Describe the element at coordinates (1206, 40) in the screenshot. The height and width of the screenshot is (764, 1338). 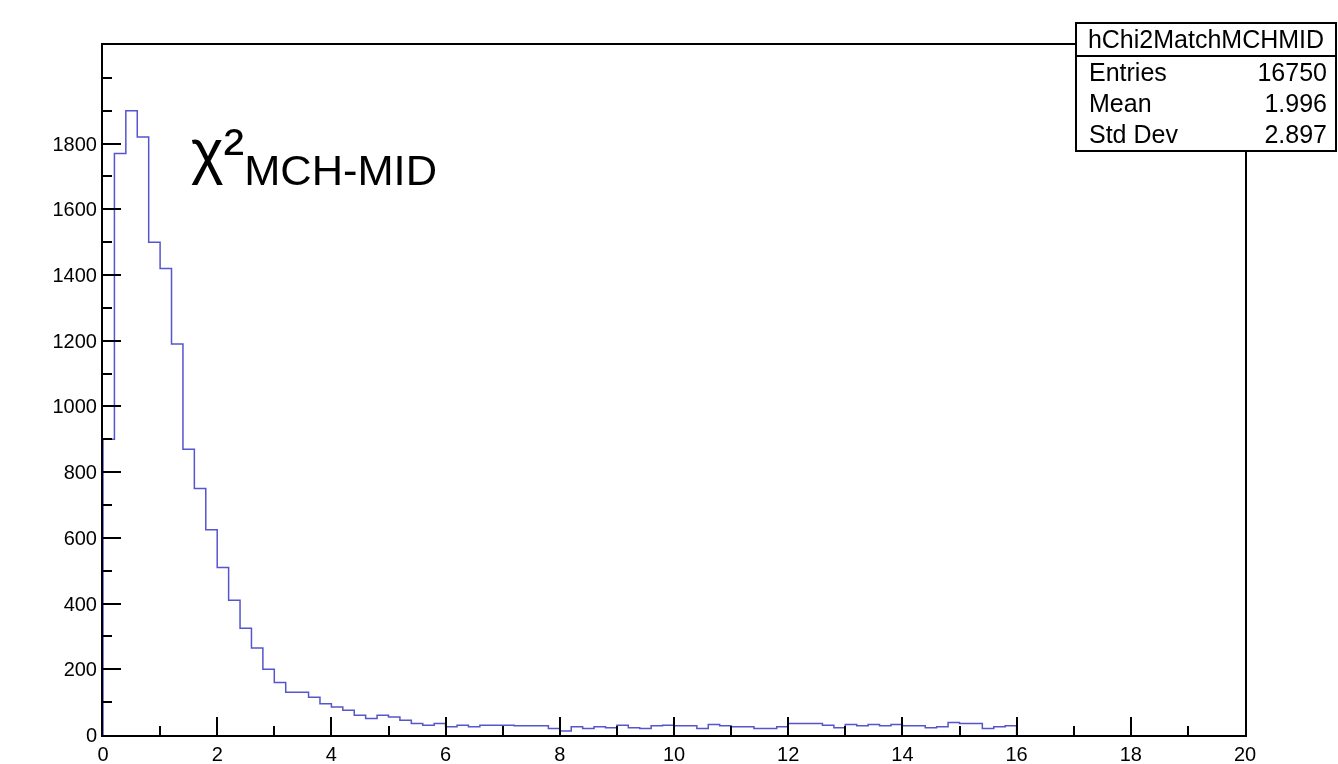
I see `annotation: hChi2MatchMCHMID` at that location.